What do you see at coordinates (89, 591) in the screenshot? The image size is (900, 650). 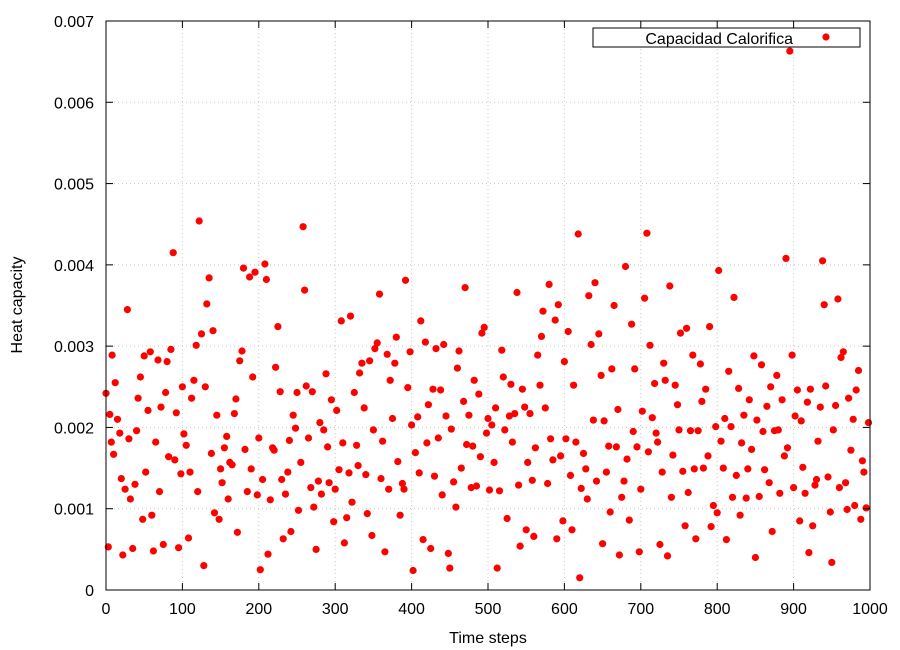 I see `y-tick-label: 0` at bounding box center [89, 591].